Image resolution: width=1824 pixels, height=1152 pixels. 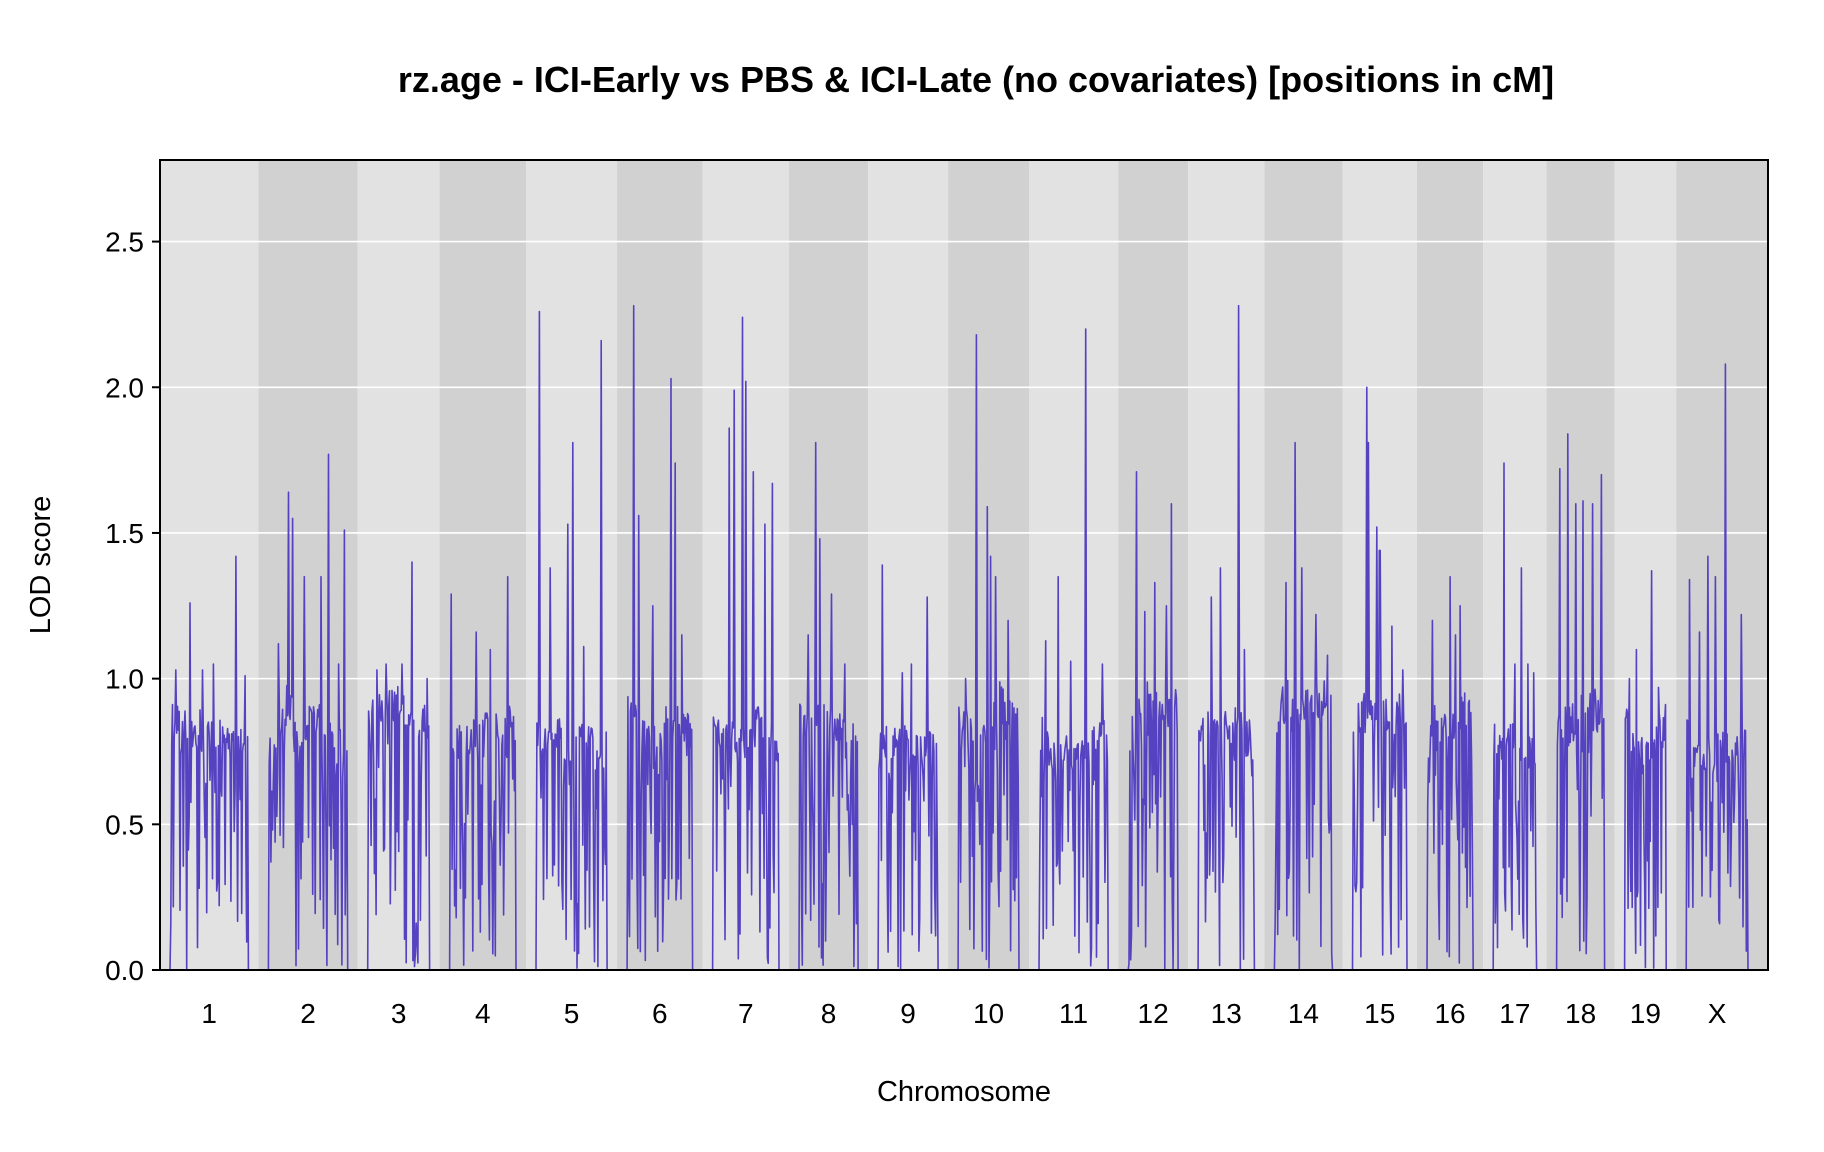 I want to click on x-tick-label-2: 2, so click(x=308, y=1013).